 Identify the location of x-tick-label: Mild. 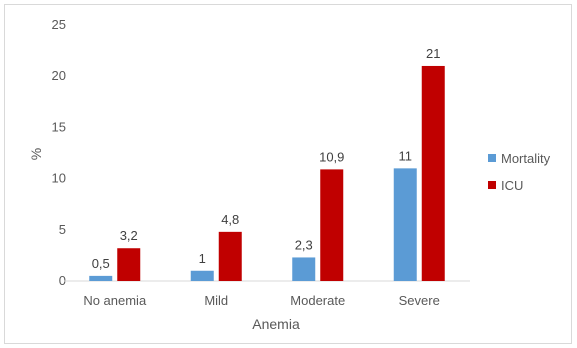
(216, 300).